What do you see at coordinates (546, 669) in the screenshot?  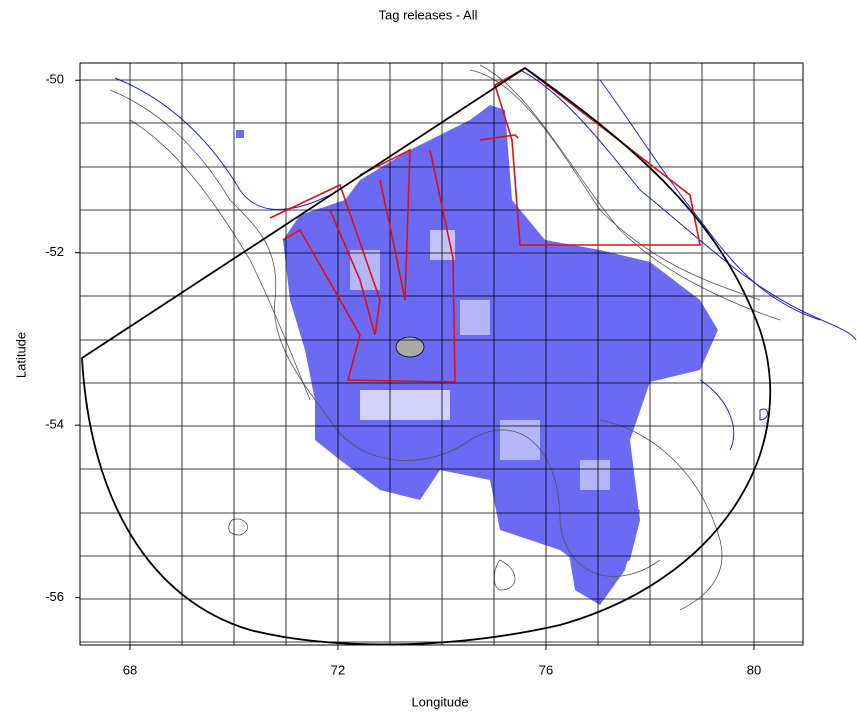 I see `x-tick-label: 76` at bounding box center [546, 669].